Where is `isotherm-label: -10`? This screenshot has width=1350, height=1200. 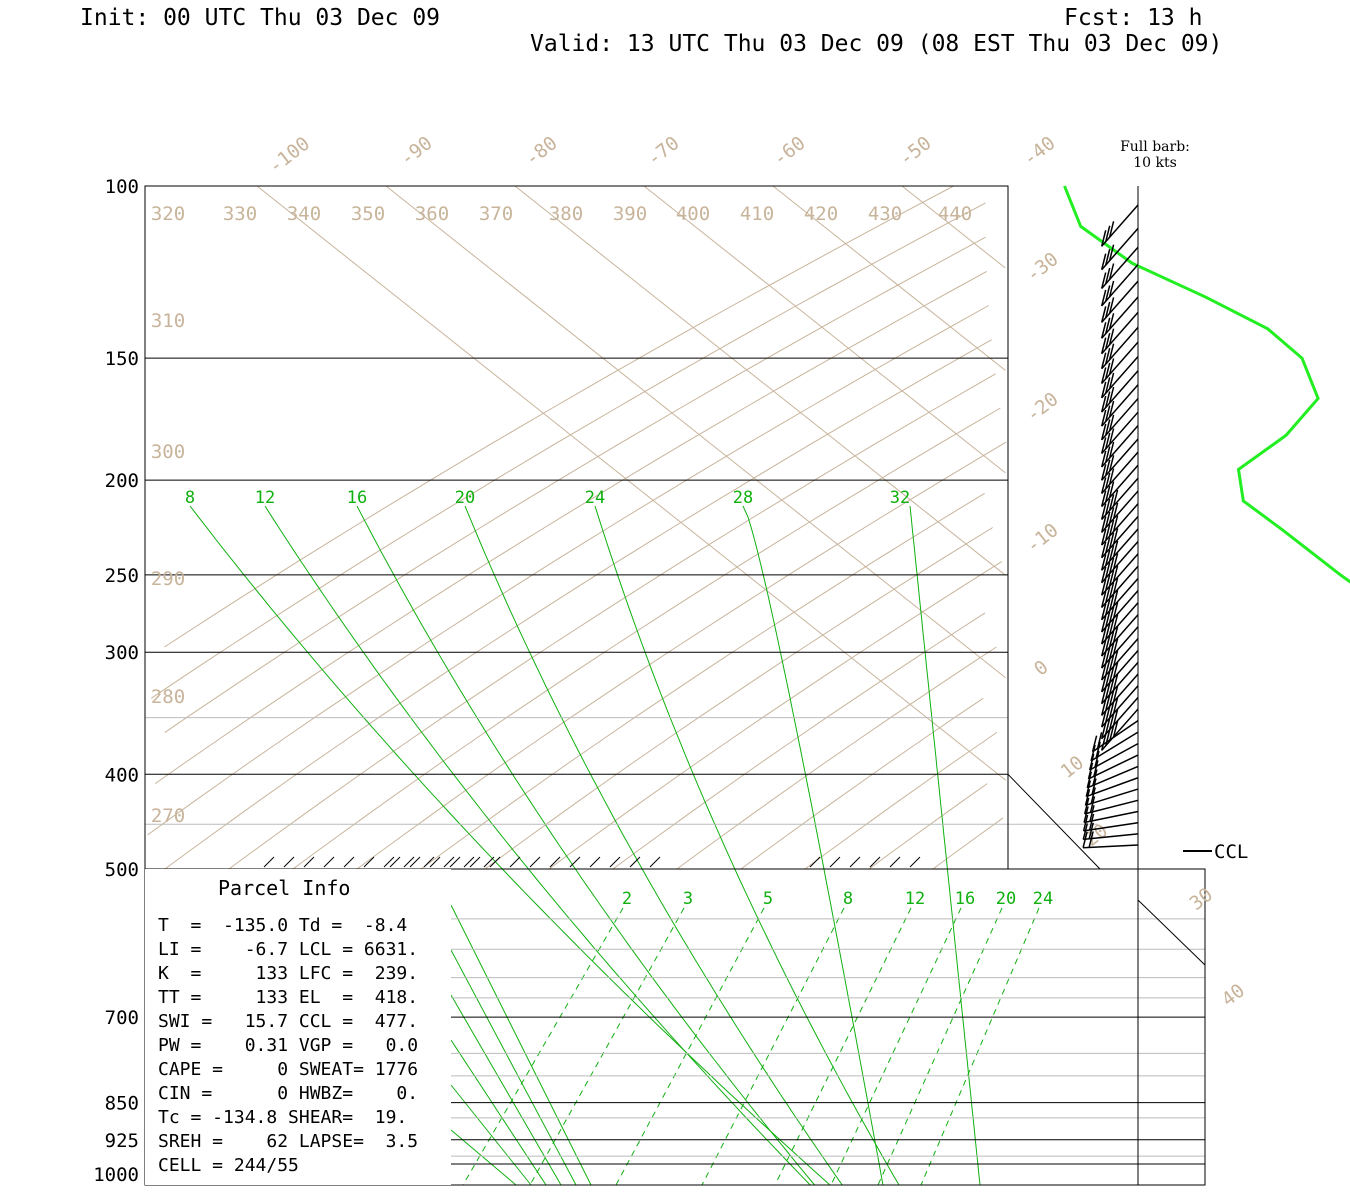 isotherm-label: -10 is located at coordinates (1042, 538).